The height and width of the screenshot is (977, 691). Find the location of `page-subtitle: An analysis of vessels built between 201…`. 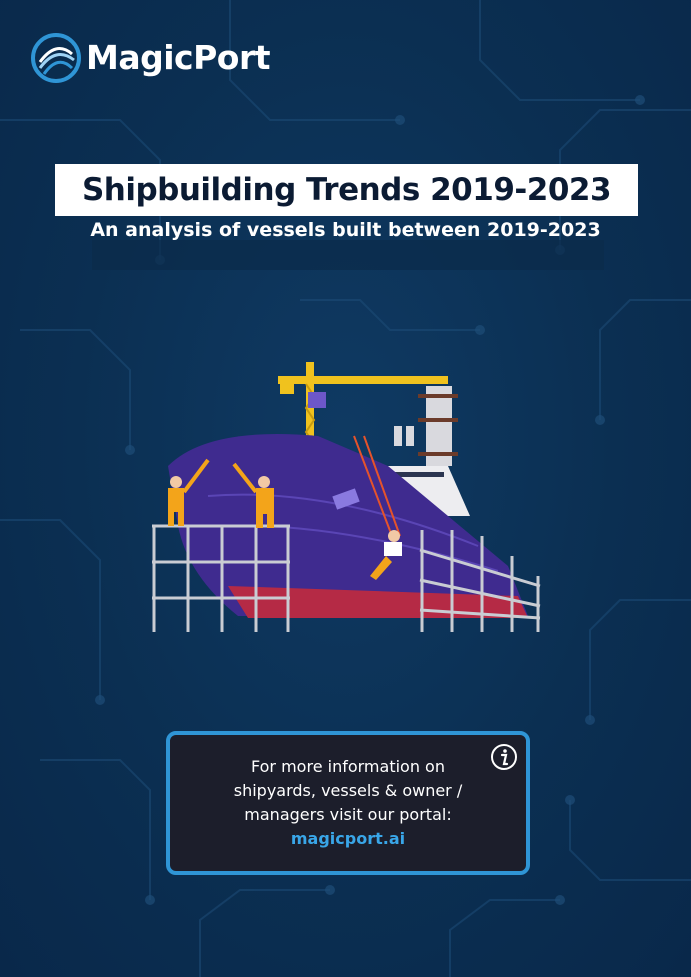

page-subtitle: An analysis of vessels built between 201… is located at coordinates (345, 230).